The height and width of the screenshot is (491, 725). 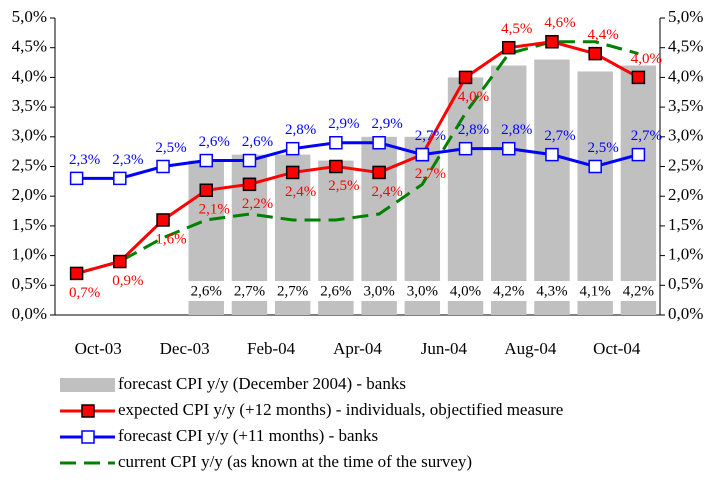 What do you see at coordinates (685, 164) in the screenshot?
I see `y2-tick-label: 2,5%` at bounding box center [685, 164].